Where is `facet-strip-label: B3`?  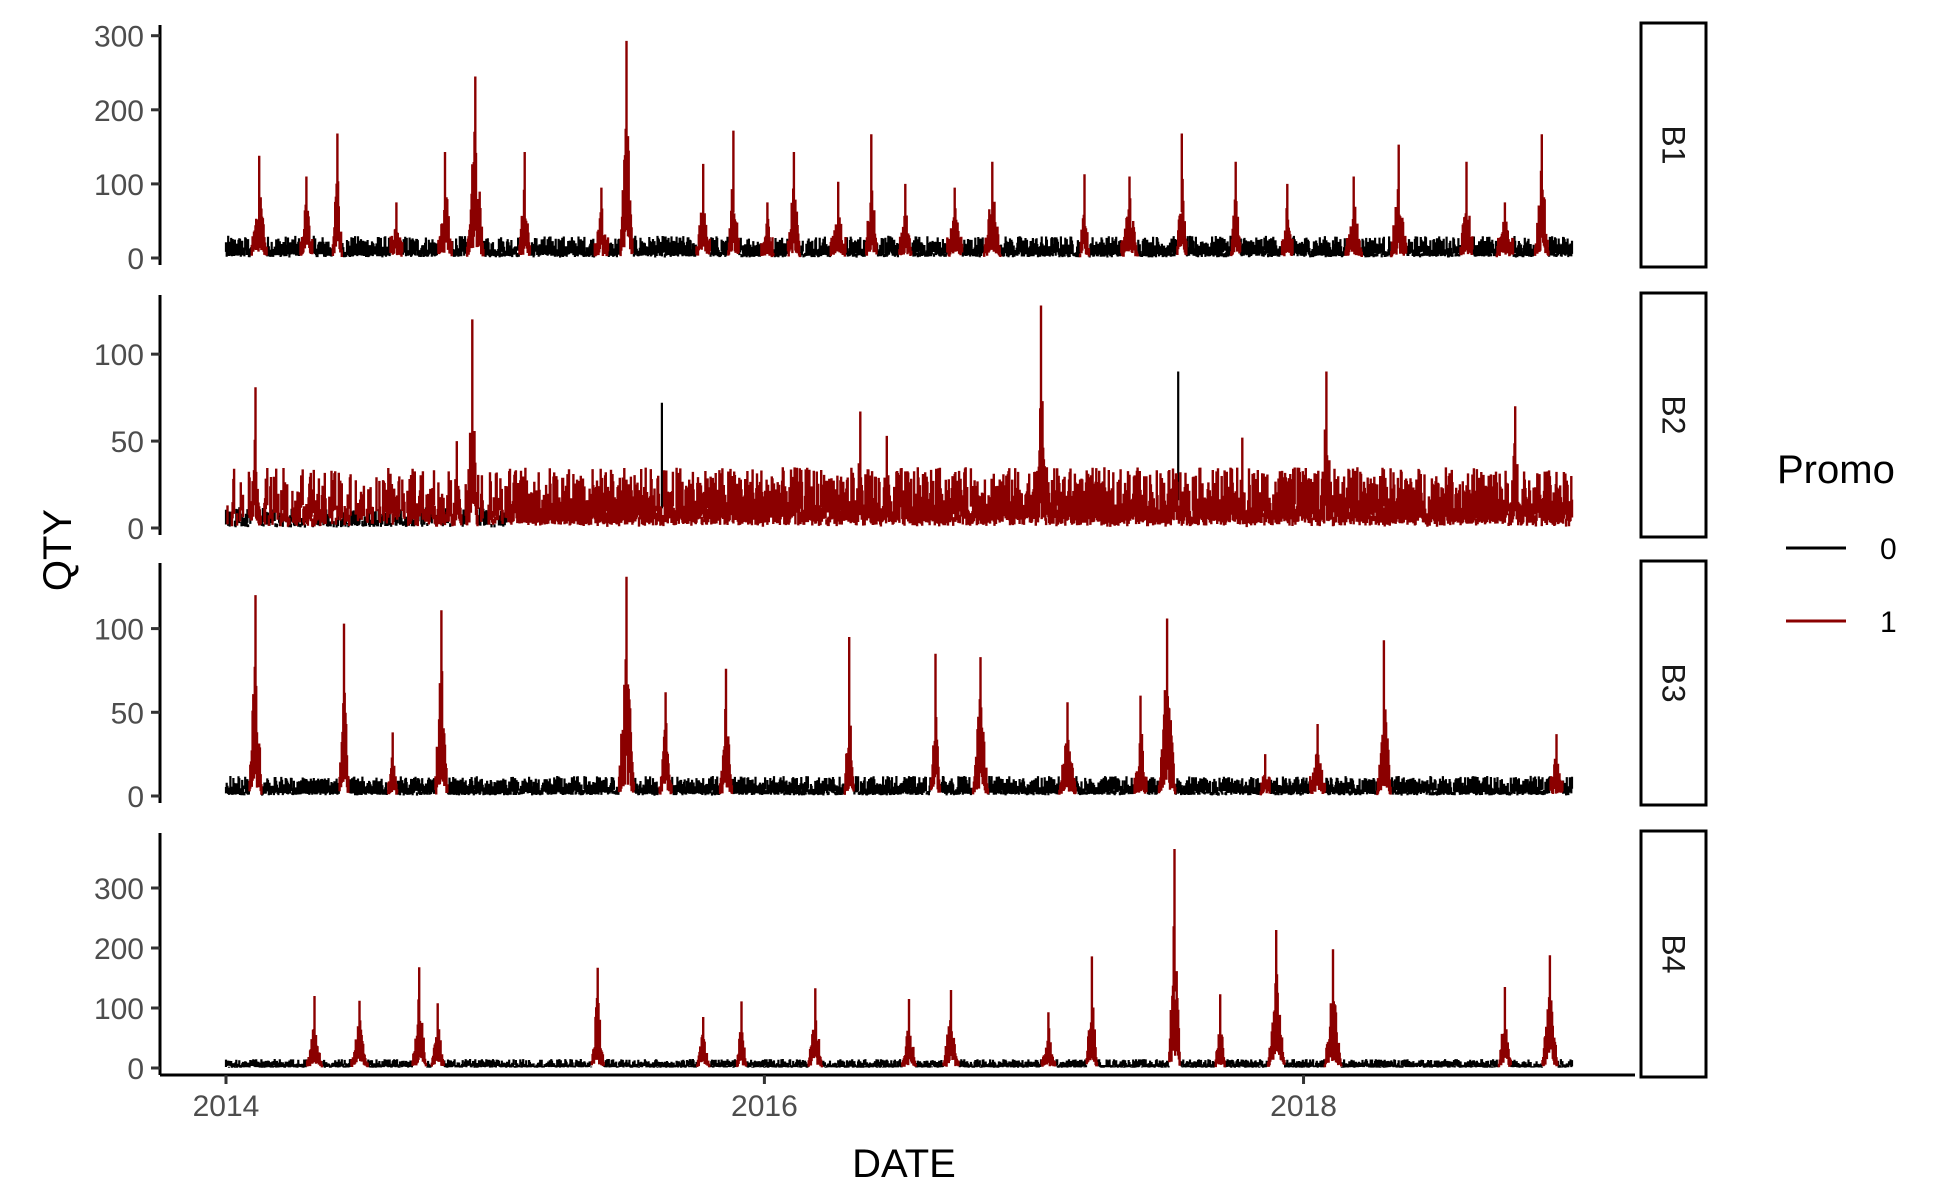
facet-strip-label: B3 is located at coordinates (1674, 682).